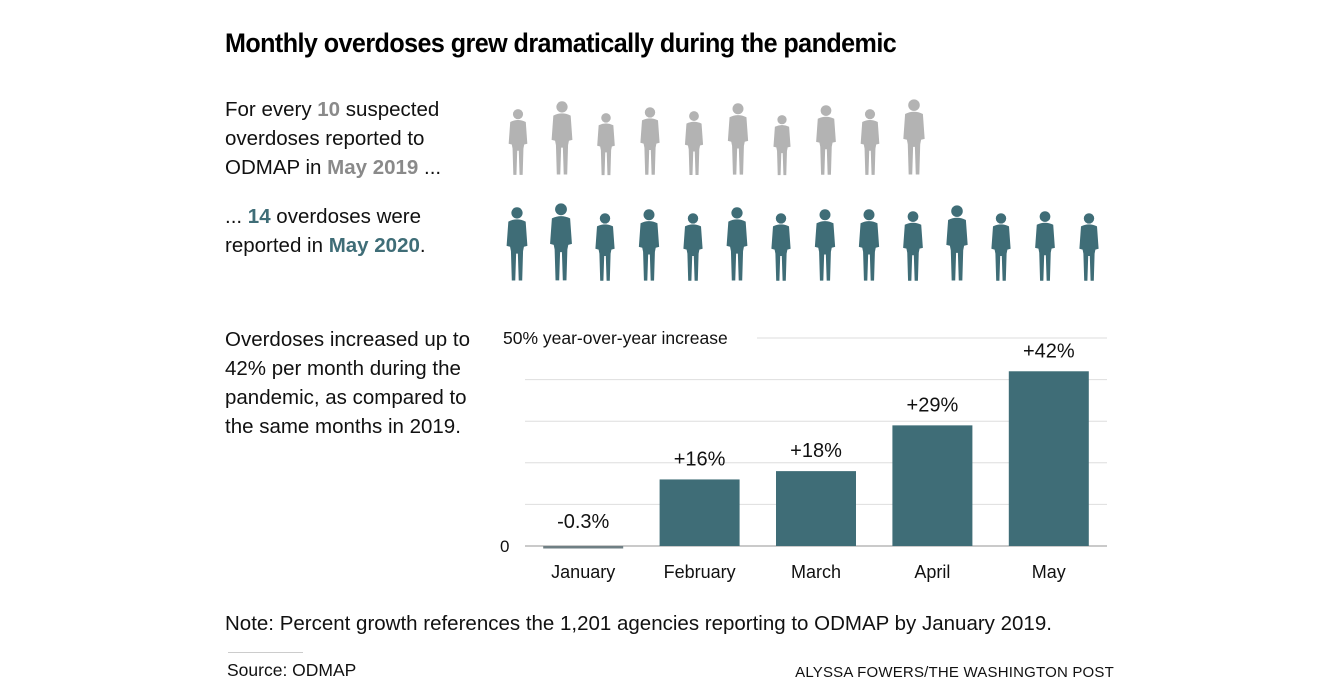  I want to click on x-tick-label: January, so click(583, 572).